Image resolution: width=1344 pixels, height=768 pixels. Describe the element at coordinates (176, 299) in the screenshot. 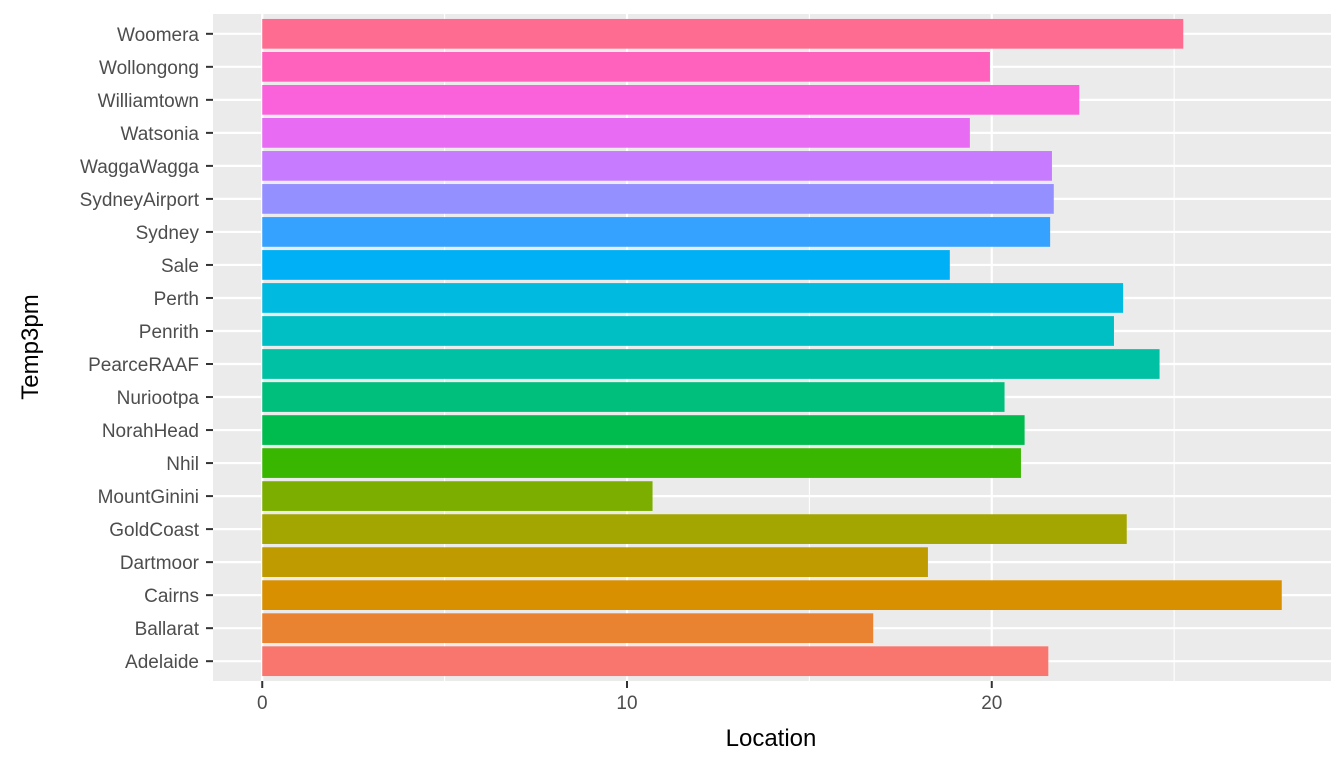

I see `y-tick-label: Perth` at that location.